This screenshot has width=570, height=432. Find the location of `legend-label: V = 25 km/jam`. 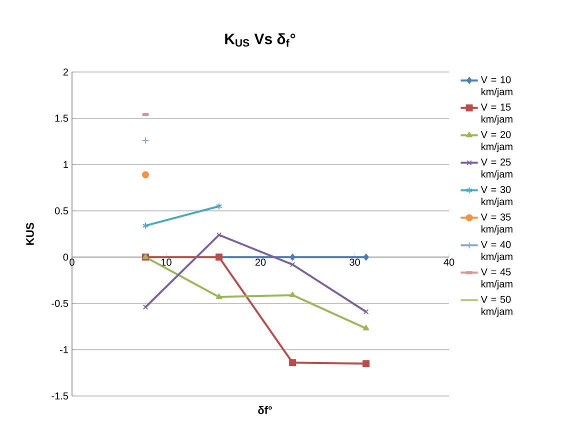

legend-label: V = 25 km/jam is located at coordinates (496, 169).